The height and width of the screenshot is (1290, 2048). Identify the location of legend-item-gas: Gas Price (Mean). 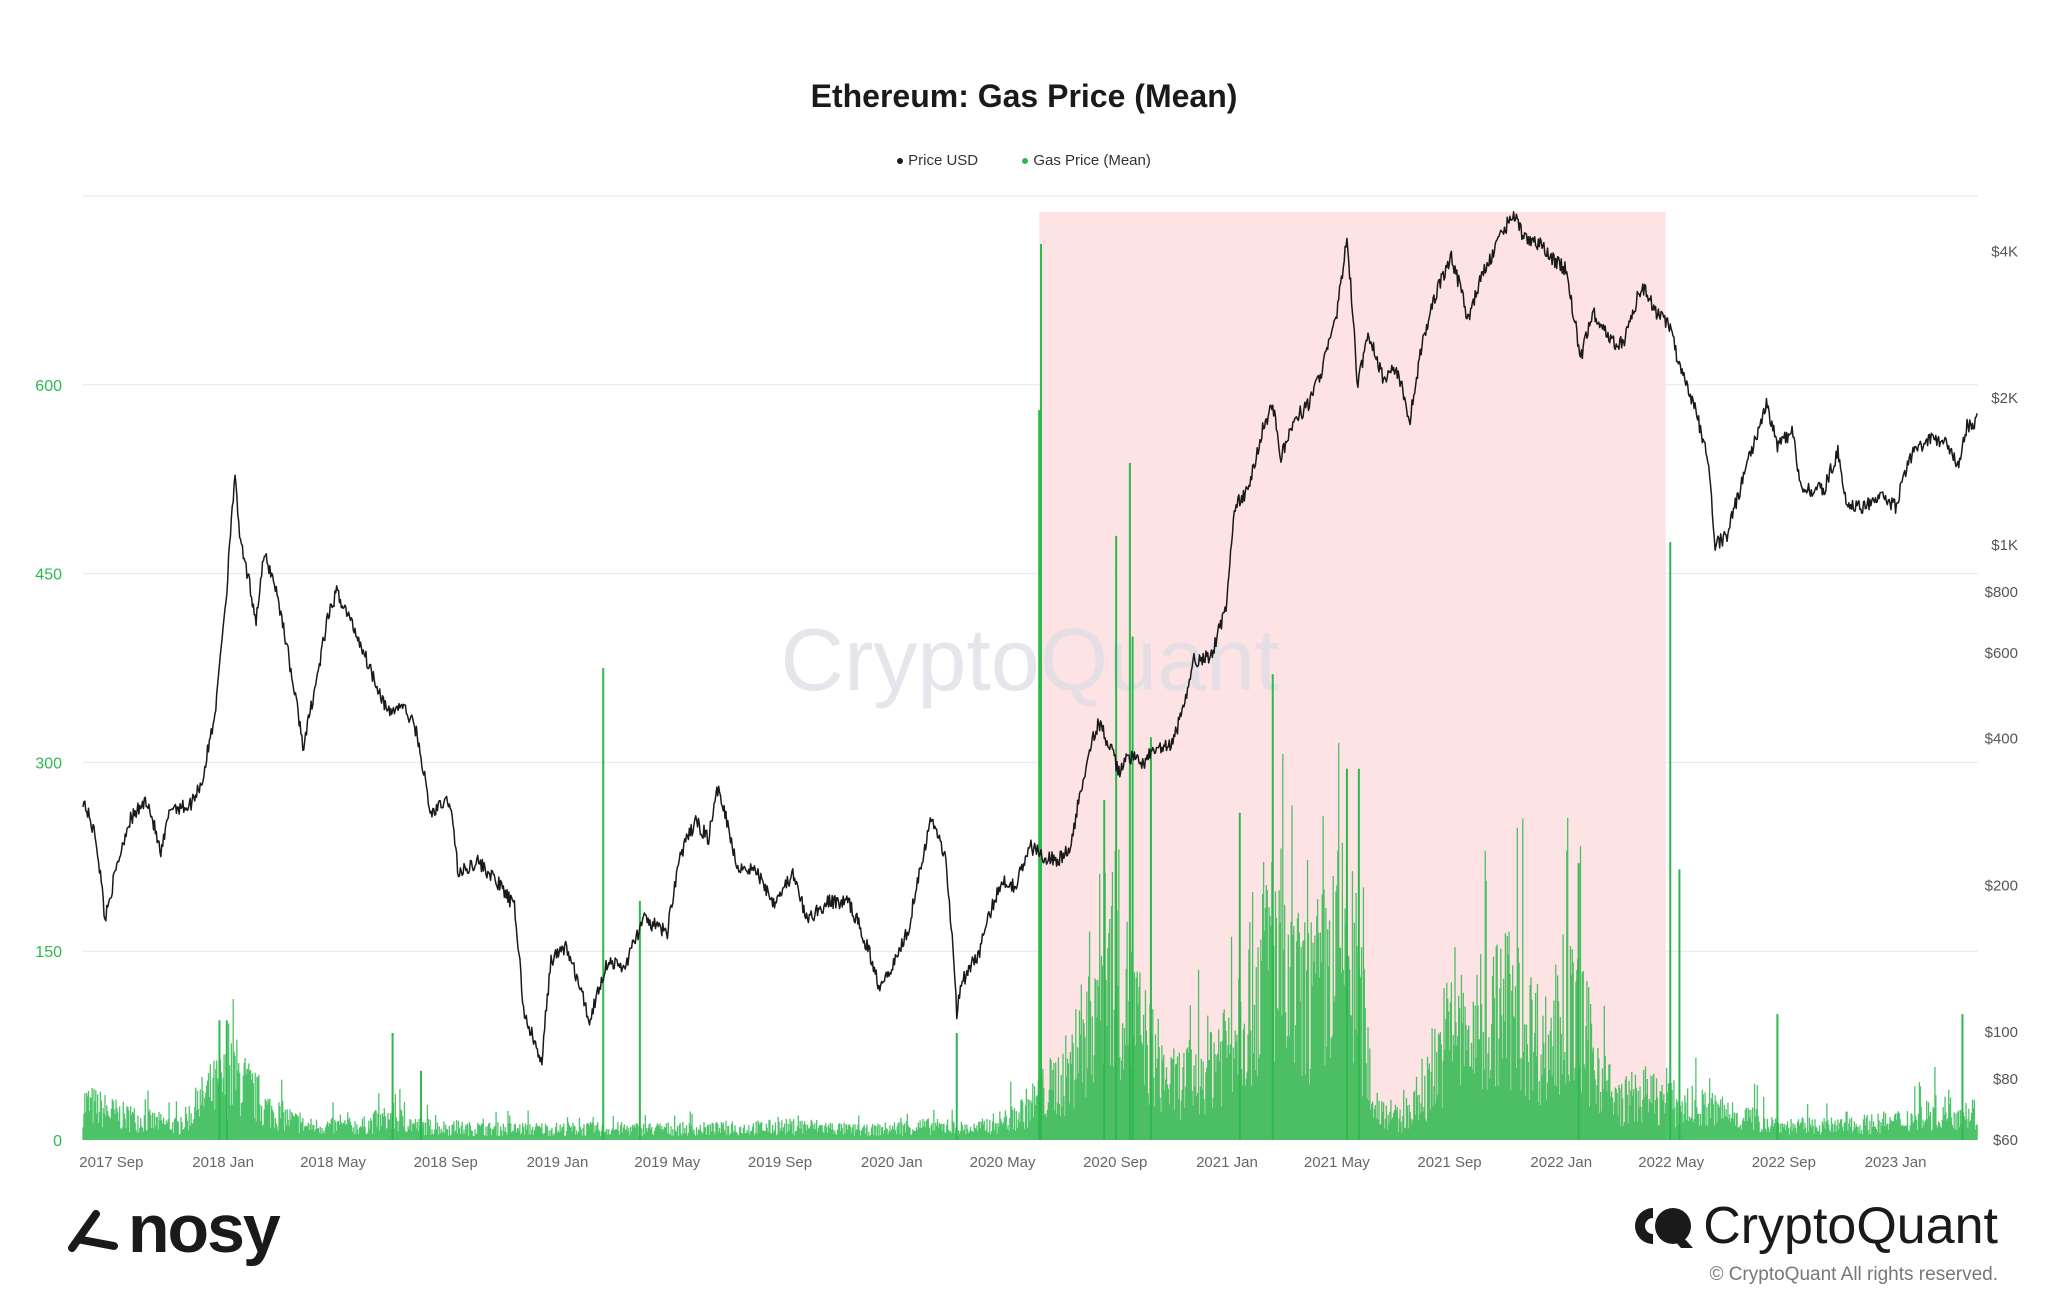
(1086, 160).